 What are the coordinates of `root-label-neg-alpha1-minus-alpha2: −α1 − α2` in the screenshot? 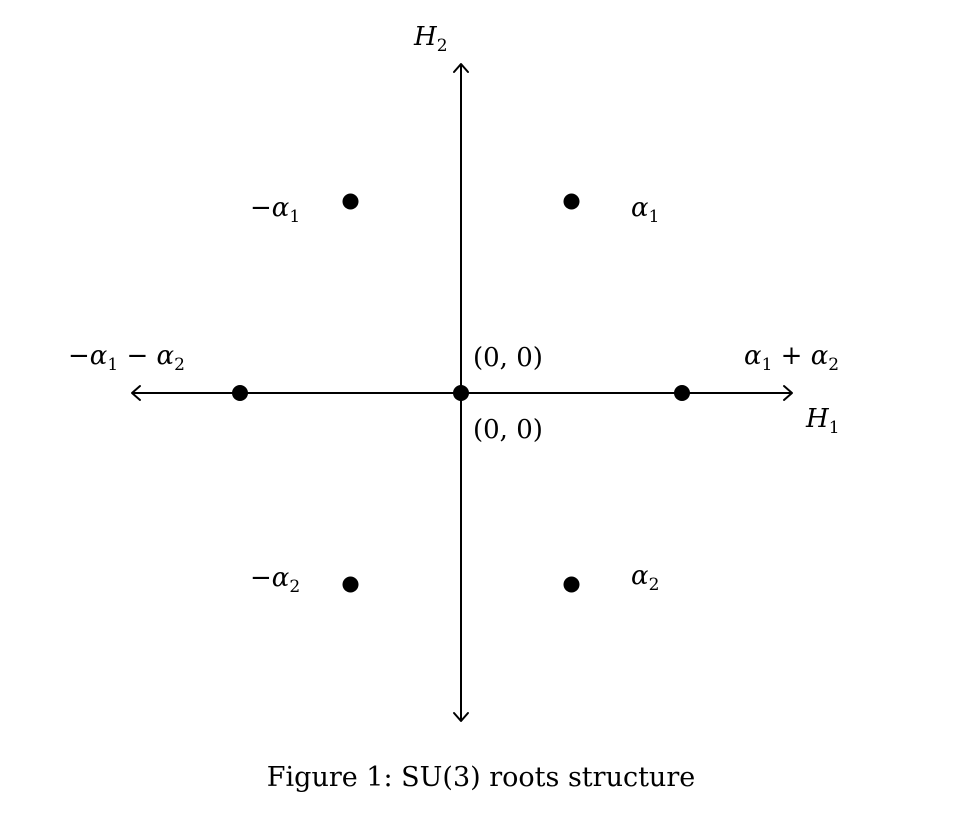 It's located at (126, 358).